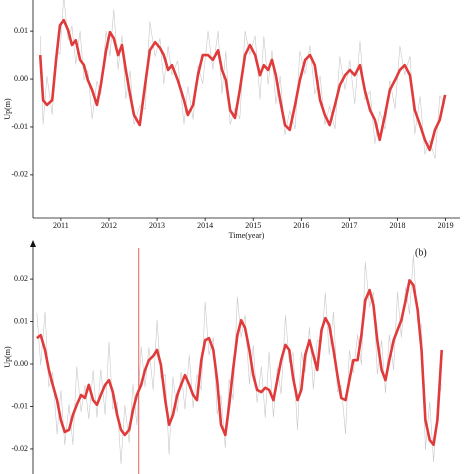 The width and height of the screenshot is (474, 474). What do you see at coordinates (247, 235) in the screenshot?
I see `x-axis-label: Time(year)` at bounding box center [247, 235].